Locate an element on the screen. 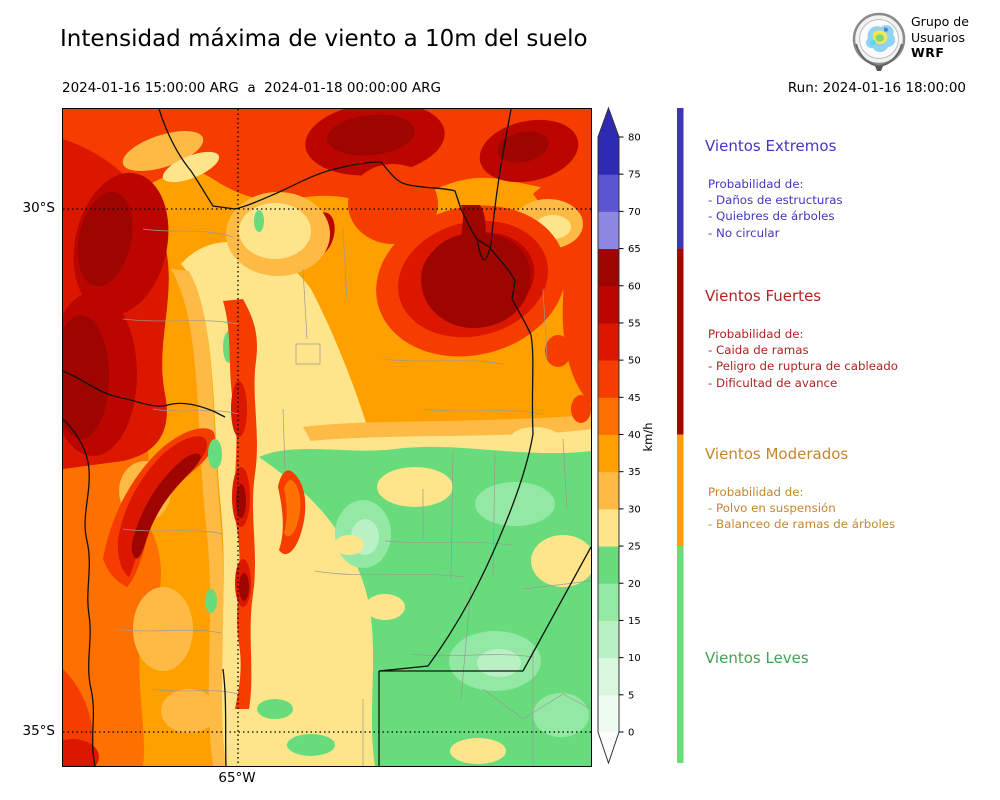 The image size is (1000, 800). colorbar-tick-label: 55 is located at coordinates (634, 323).